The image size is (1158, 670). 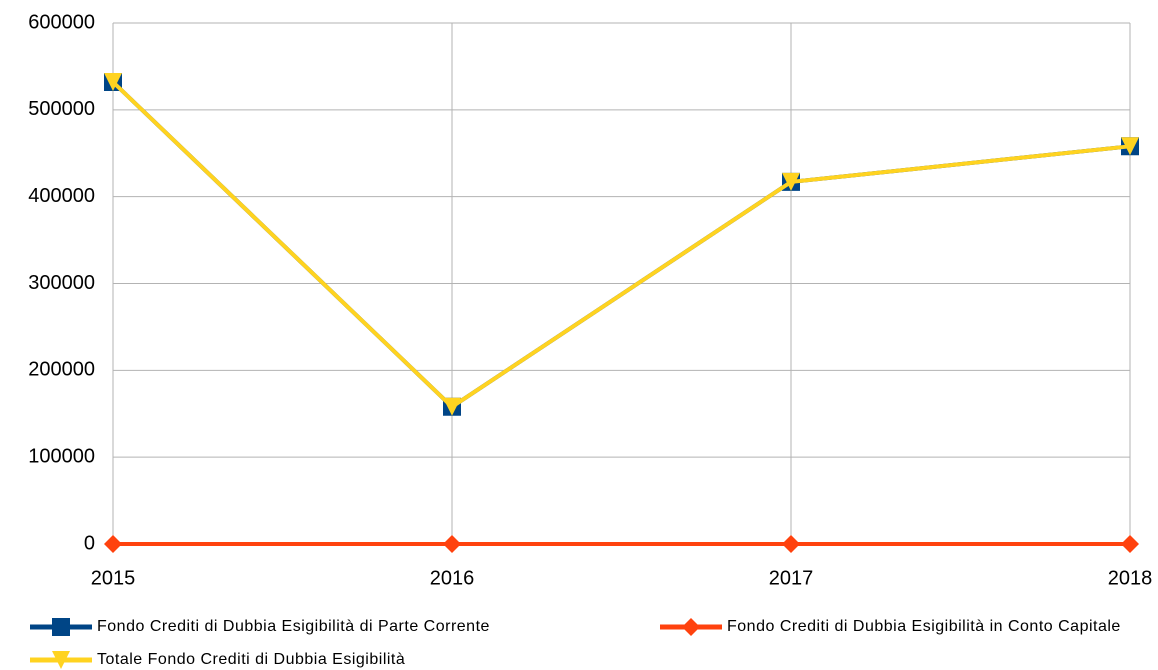 I want to click on x-tick-label: 2015, so click(x=113, y=578).